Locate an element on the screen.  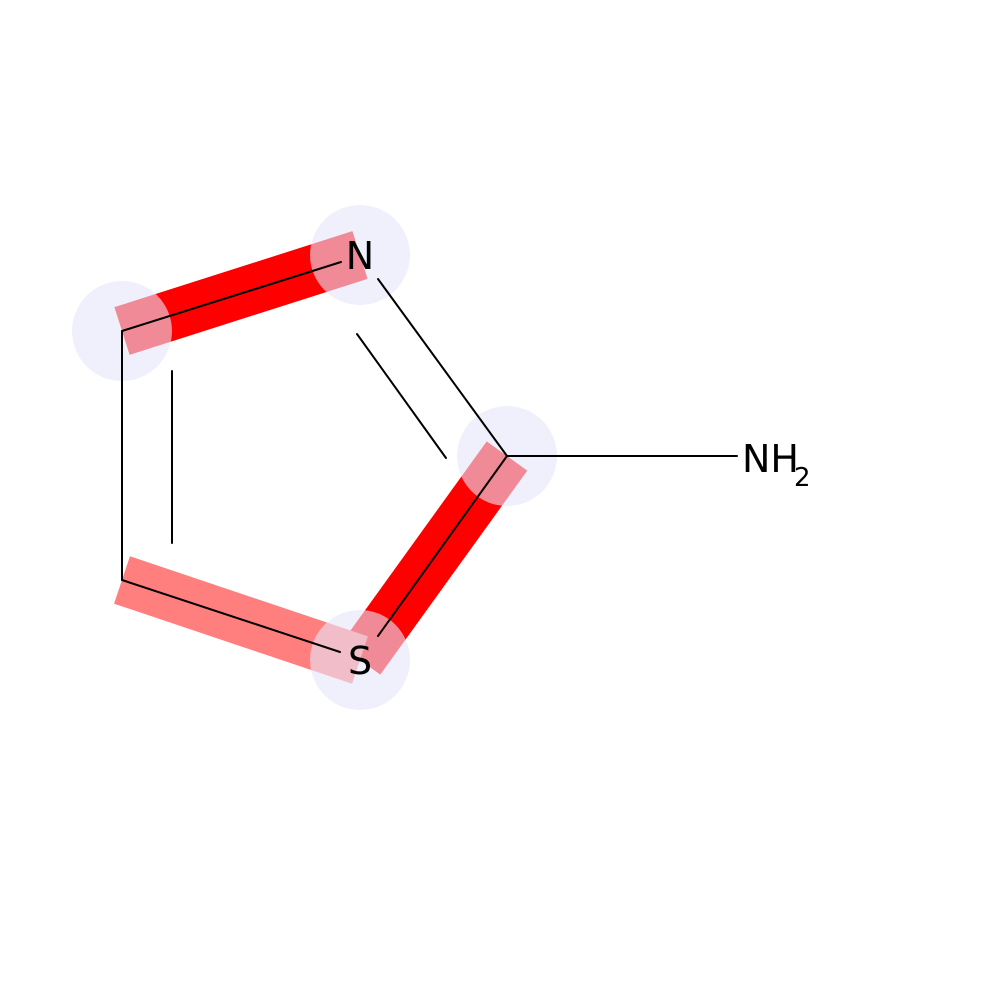
atom-highlight-n3 is located at coordinates (360, 255).